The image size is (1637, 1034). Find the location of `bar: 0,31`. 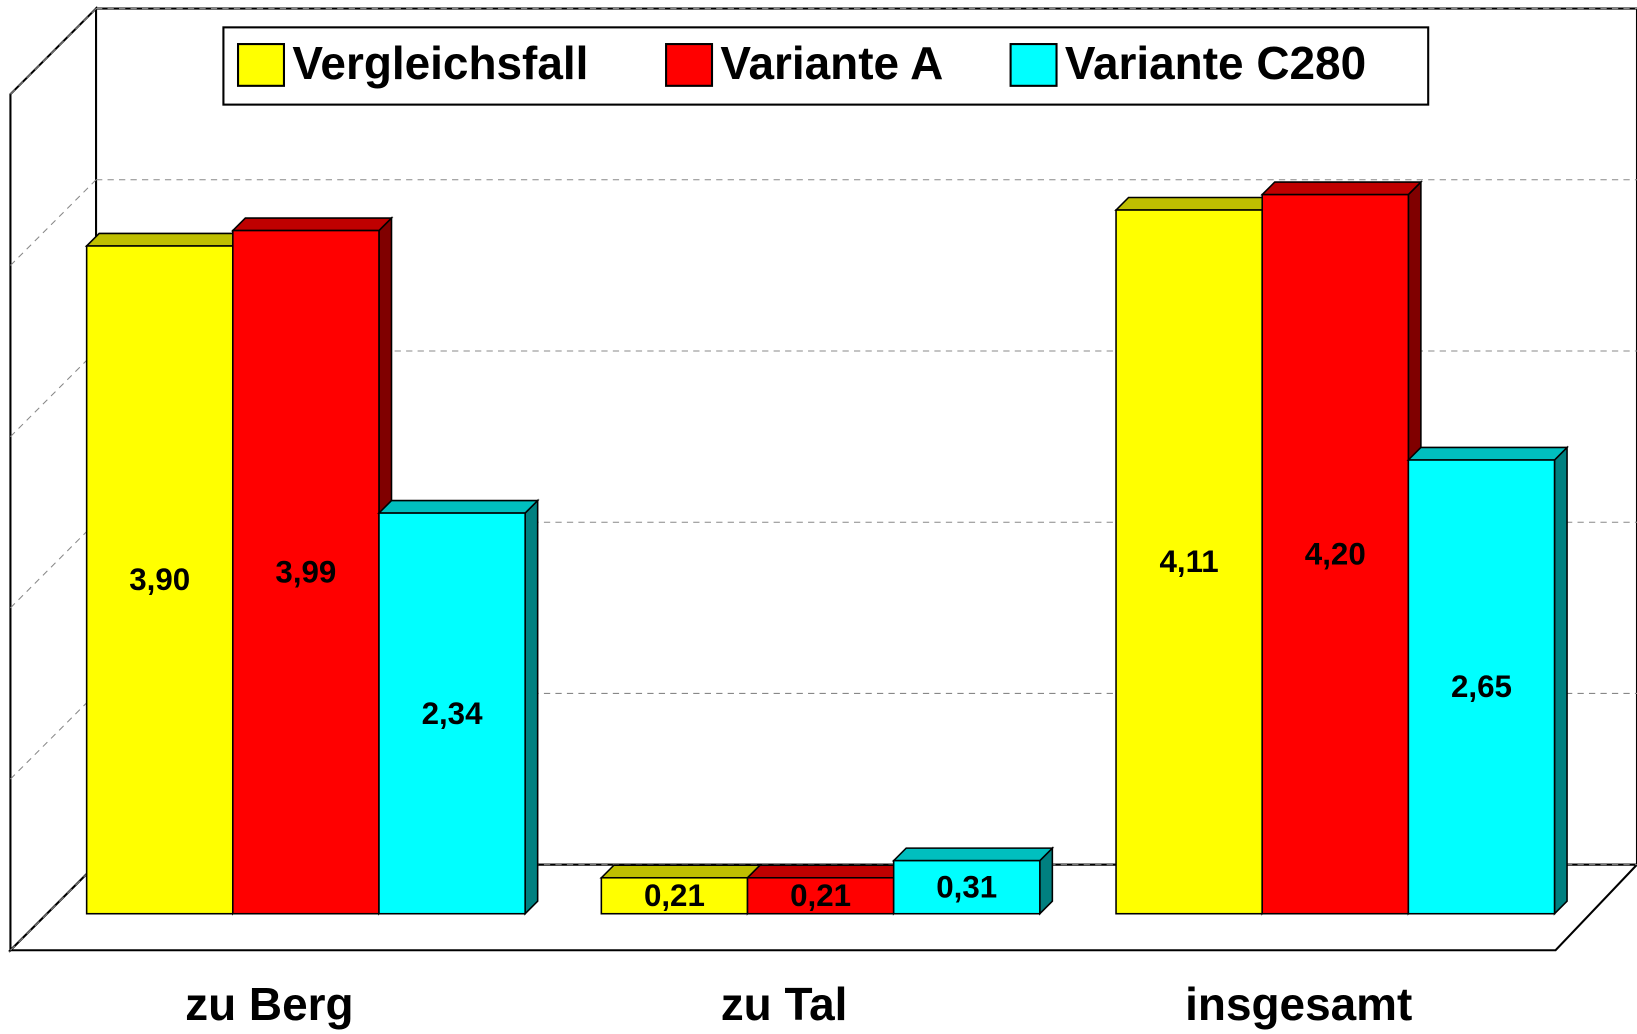

bar: 0,31 is located at coordinates (973, 881).